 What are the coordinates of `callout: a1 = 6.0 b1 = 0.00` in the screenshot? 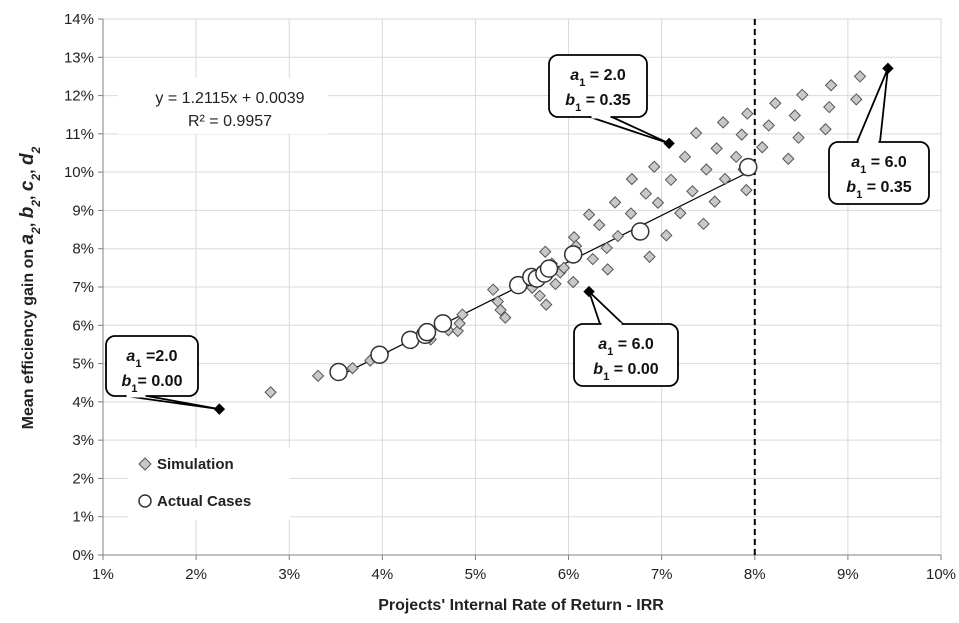 It's located at (626, 338).